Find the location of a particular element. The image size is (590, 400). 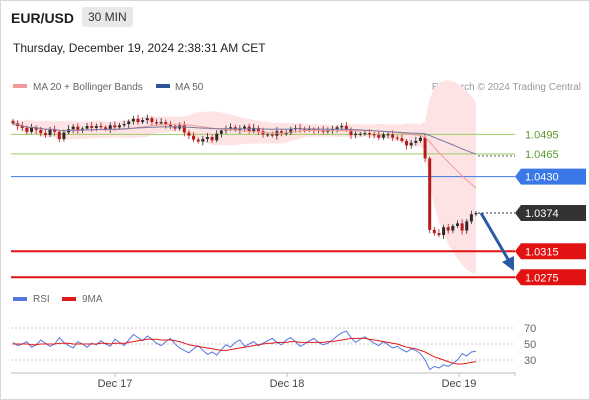

rsi-ma-line is located at coordinates (245, 351).